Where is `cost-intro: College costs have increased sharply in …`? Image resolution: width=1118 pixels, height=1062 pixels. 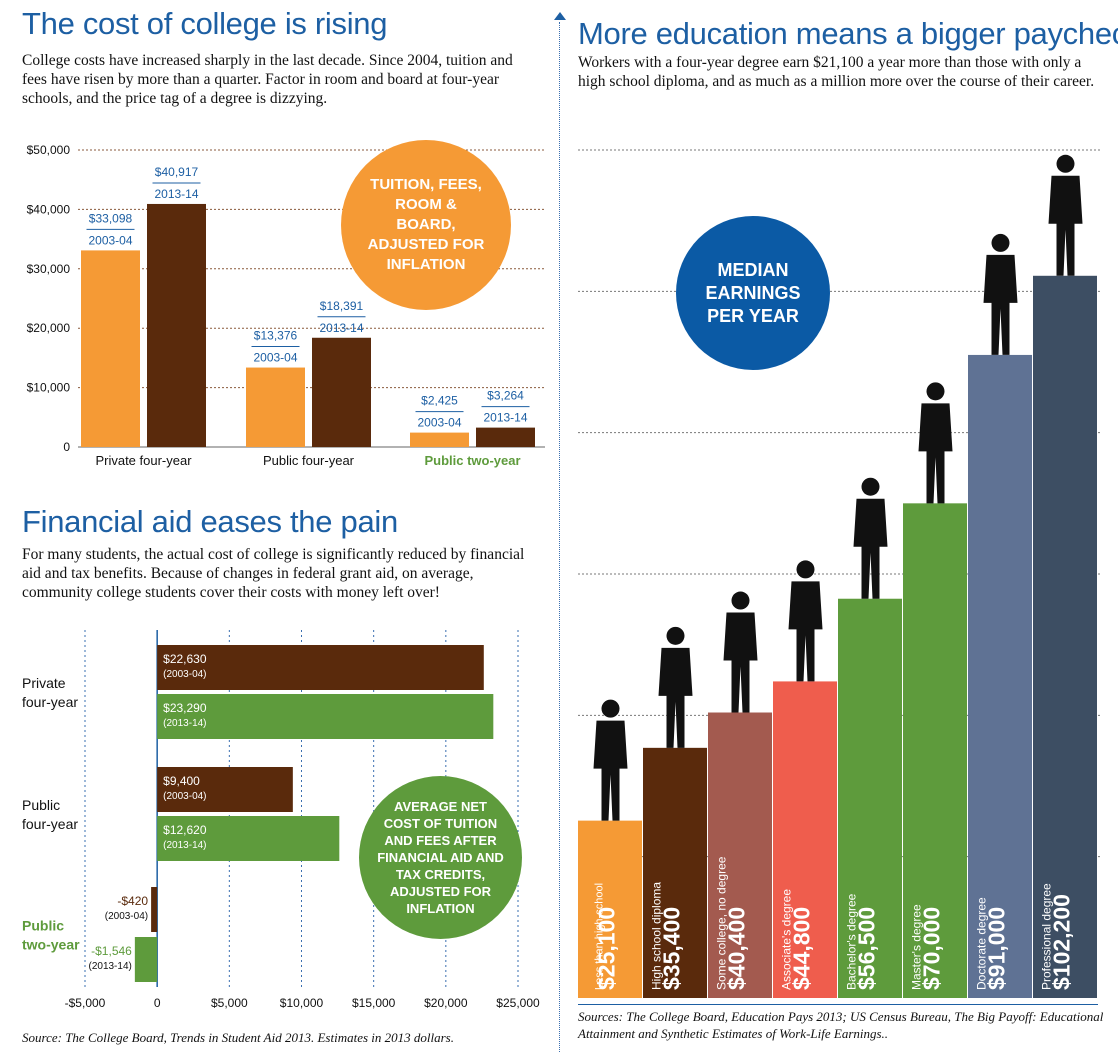 cost-intro: College costs have increased sharply in … is located at coordinates (267, 79).